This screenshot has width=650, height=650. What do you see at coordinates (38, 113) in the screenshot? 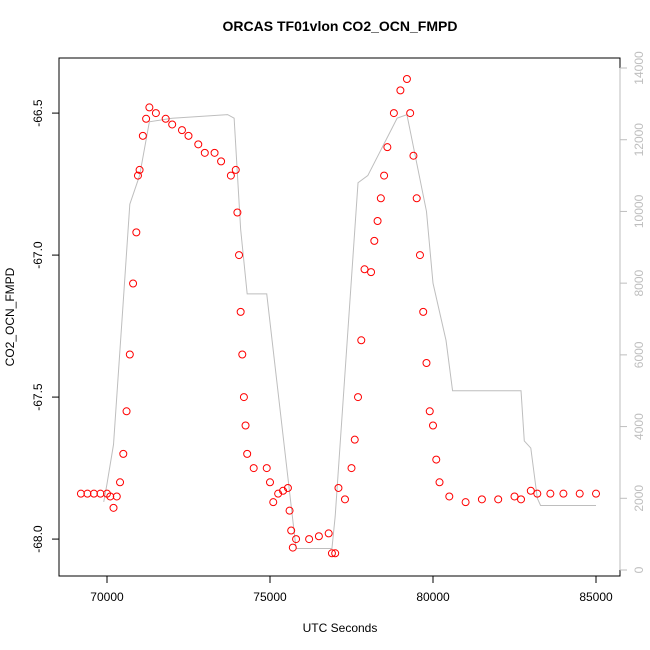
I see `y-tick-label: -66.5` at bounding box center [38, 113].